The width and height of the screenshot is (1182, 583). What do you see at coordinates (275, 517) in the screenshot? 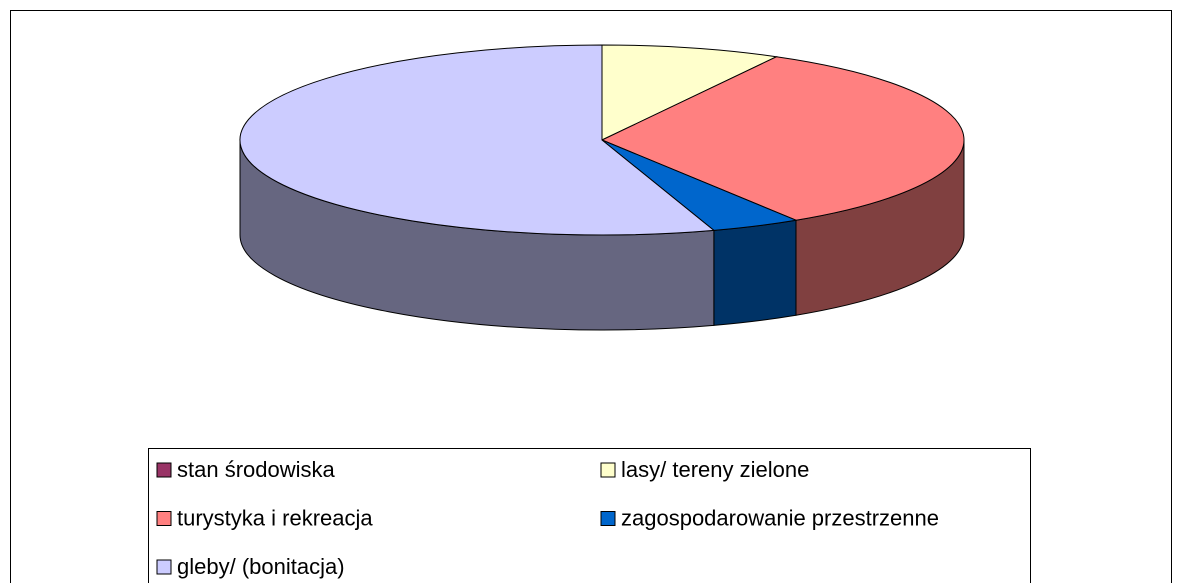
I see `legend-label: turystyka i rekreacja` at bounding box center [275, 517].